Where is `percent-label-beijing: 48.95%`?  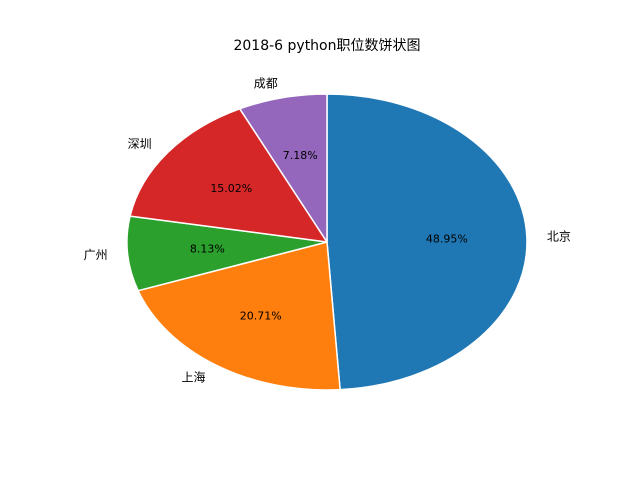
percent-label-beijing: 48.95% is located at coordinates (447, 239).